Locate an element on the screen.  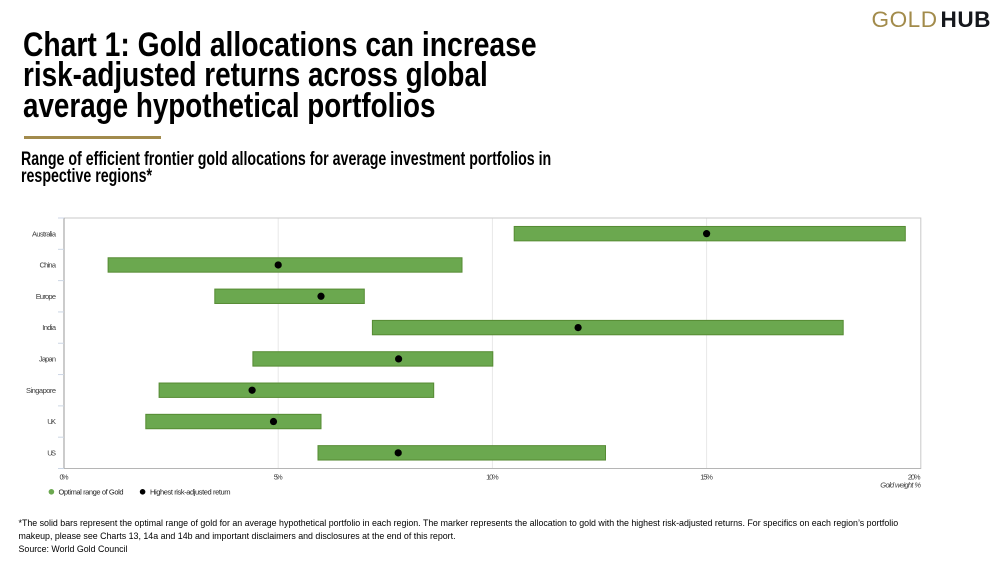
svg-text: 5% is located at coordinates (278, 477).